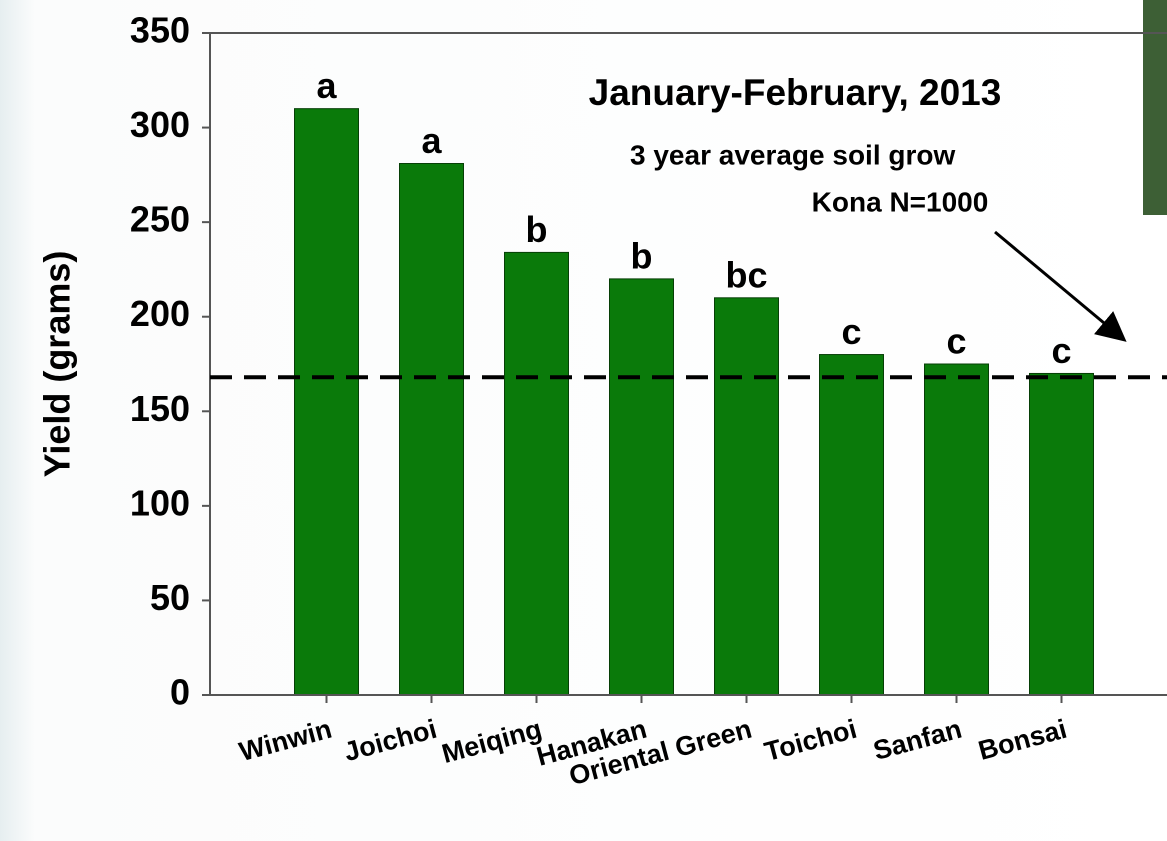 This screenshot has height=841, width=1167. I want to click on y-tick-label: 300, so click(160, 124).